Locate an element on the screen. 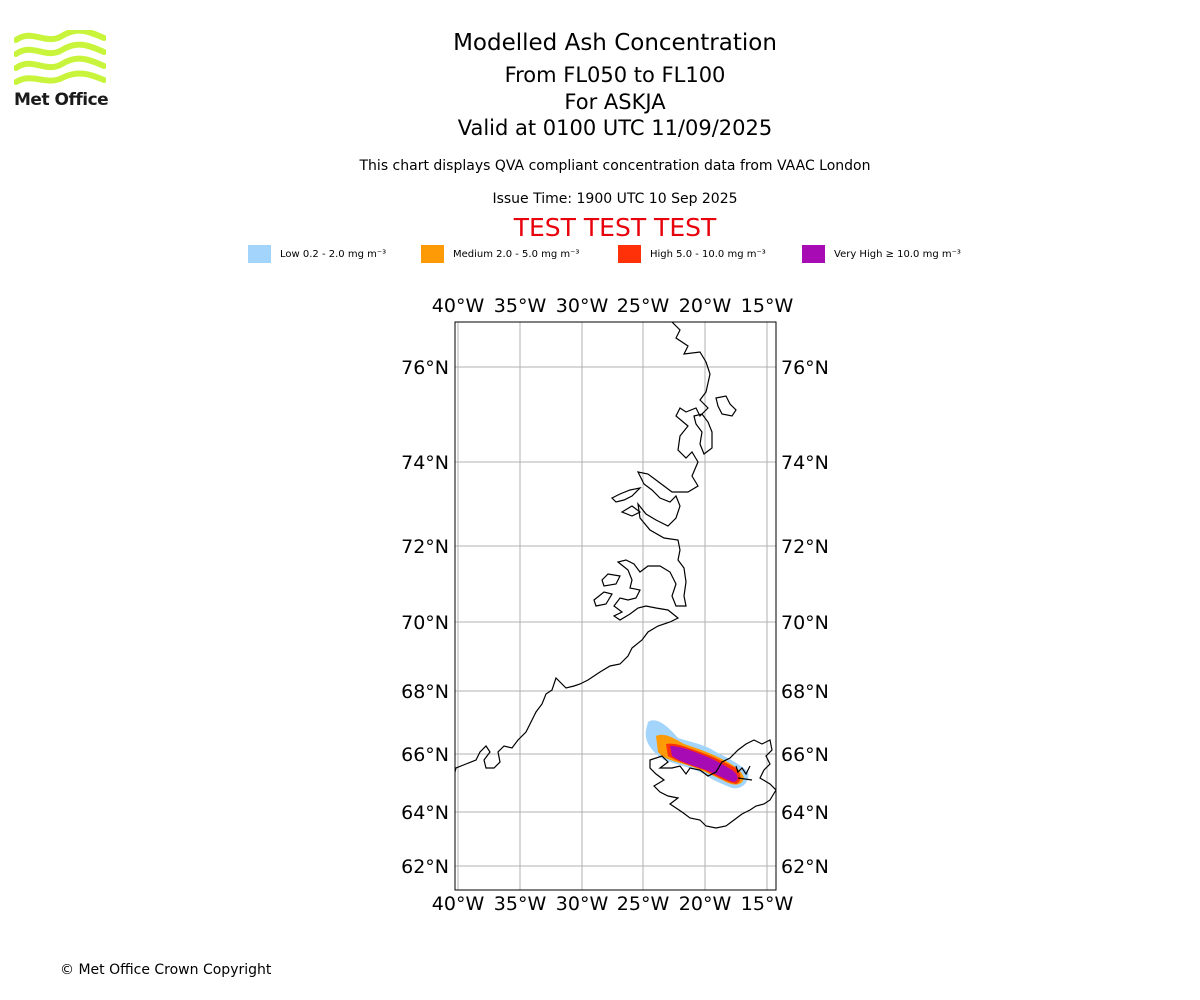 This screenshot has width=1200, height=1000. coastline-iceland is located at coordinates (712, 784).